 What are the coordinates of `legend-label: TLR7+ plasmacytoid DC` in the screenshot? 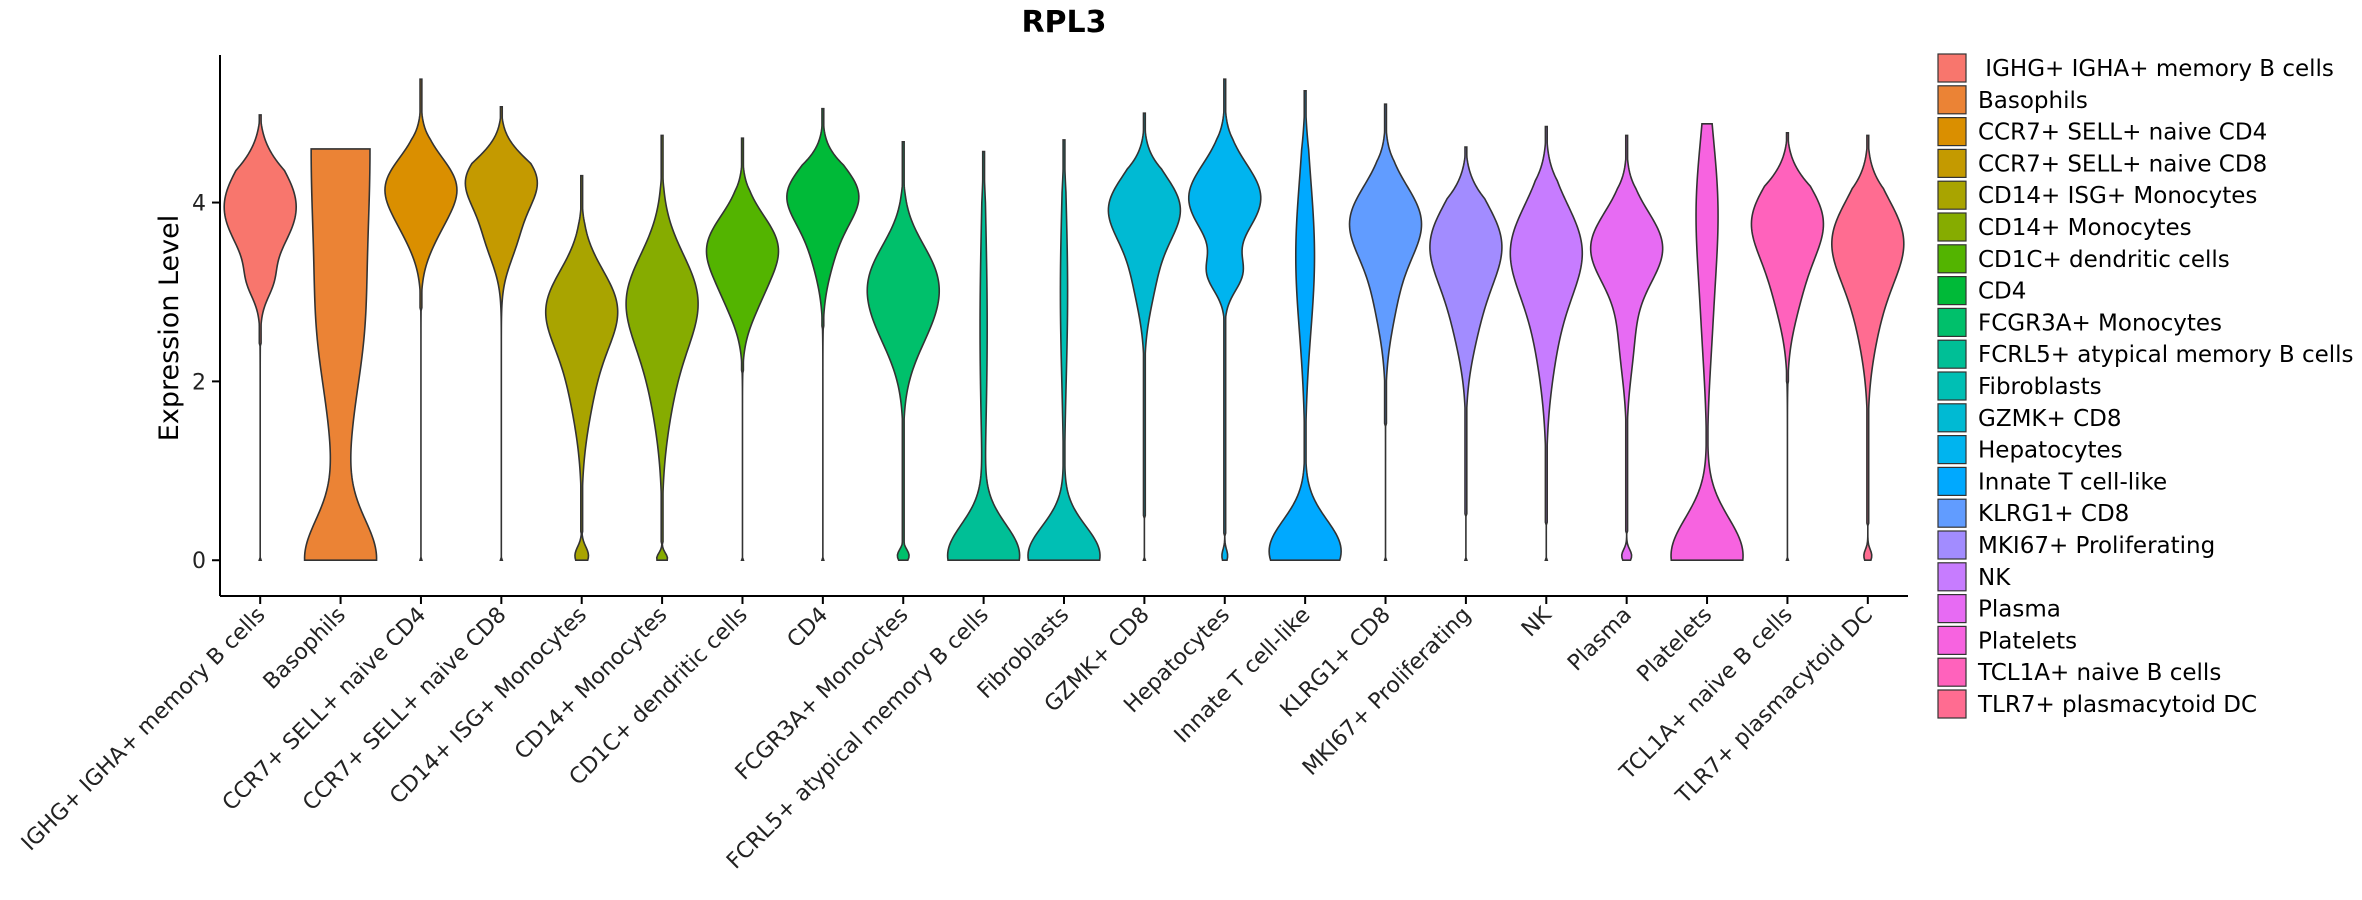 It's located at (2117, 705).